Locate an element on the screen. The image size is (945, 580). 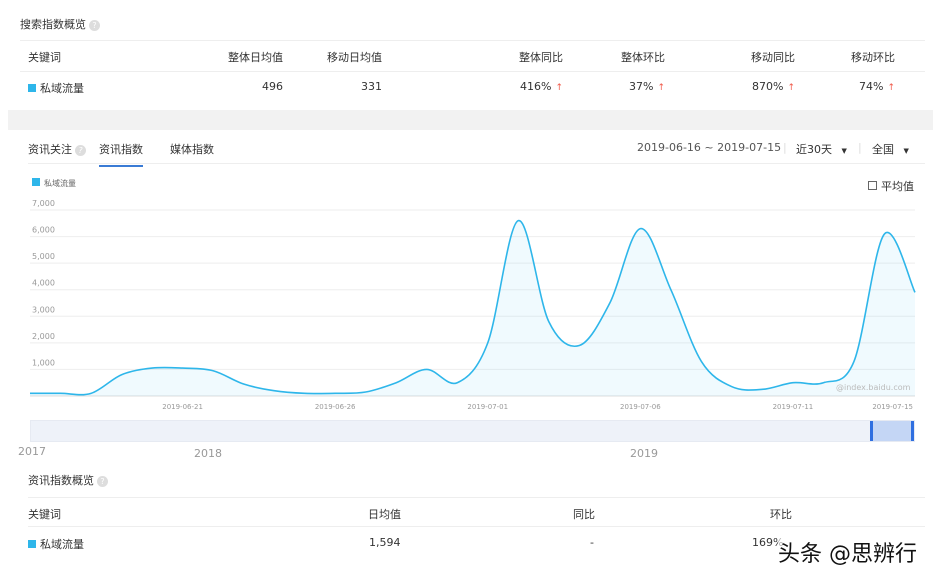
region-select: 全国 ▼ is located at coordinates (890, 149).